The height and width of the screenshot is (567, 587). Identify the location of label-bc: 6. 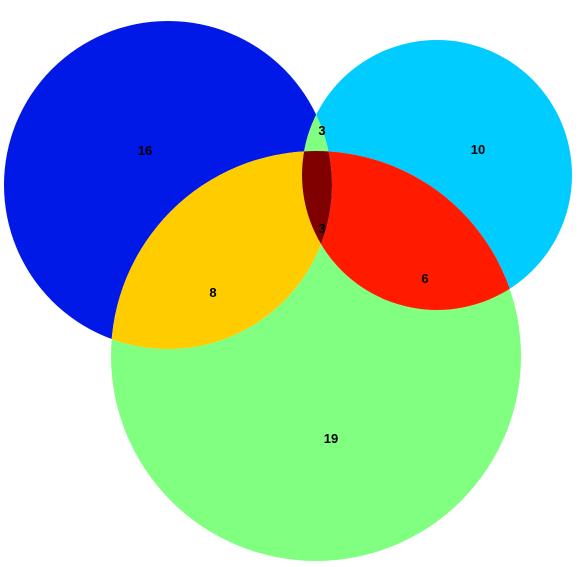
(424, 278).